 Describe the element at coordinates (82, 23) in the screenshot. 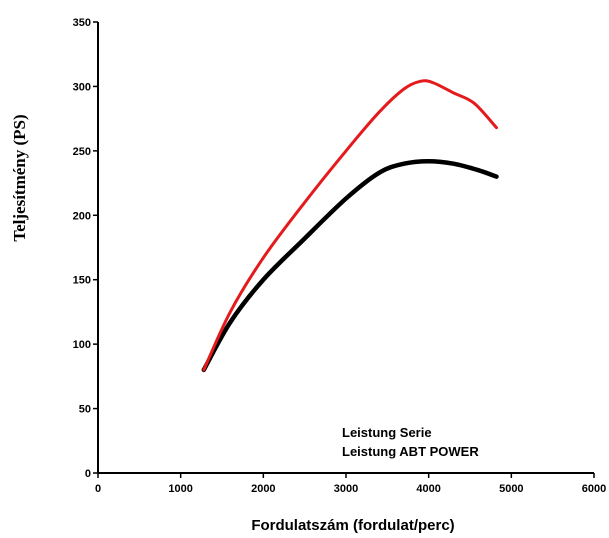

I see `y-tick-label: 350` at that location.